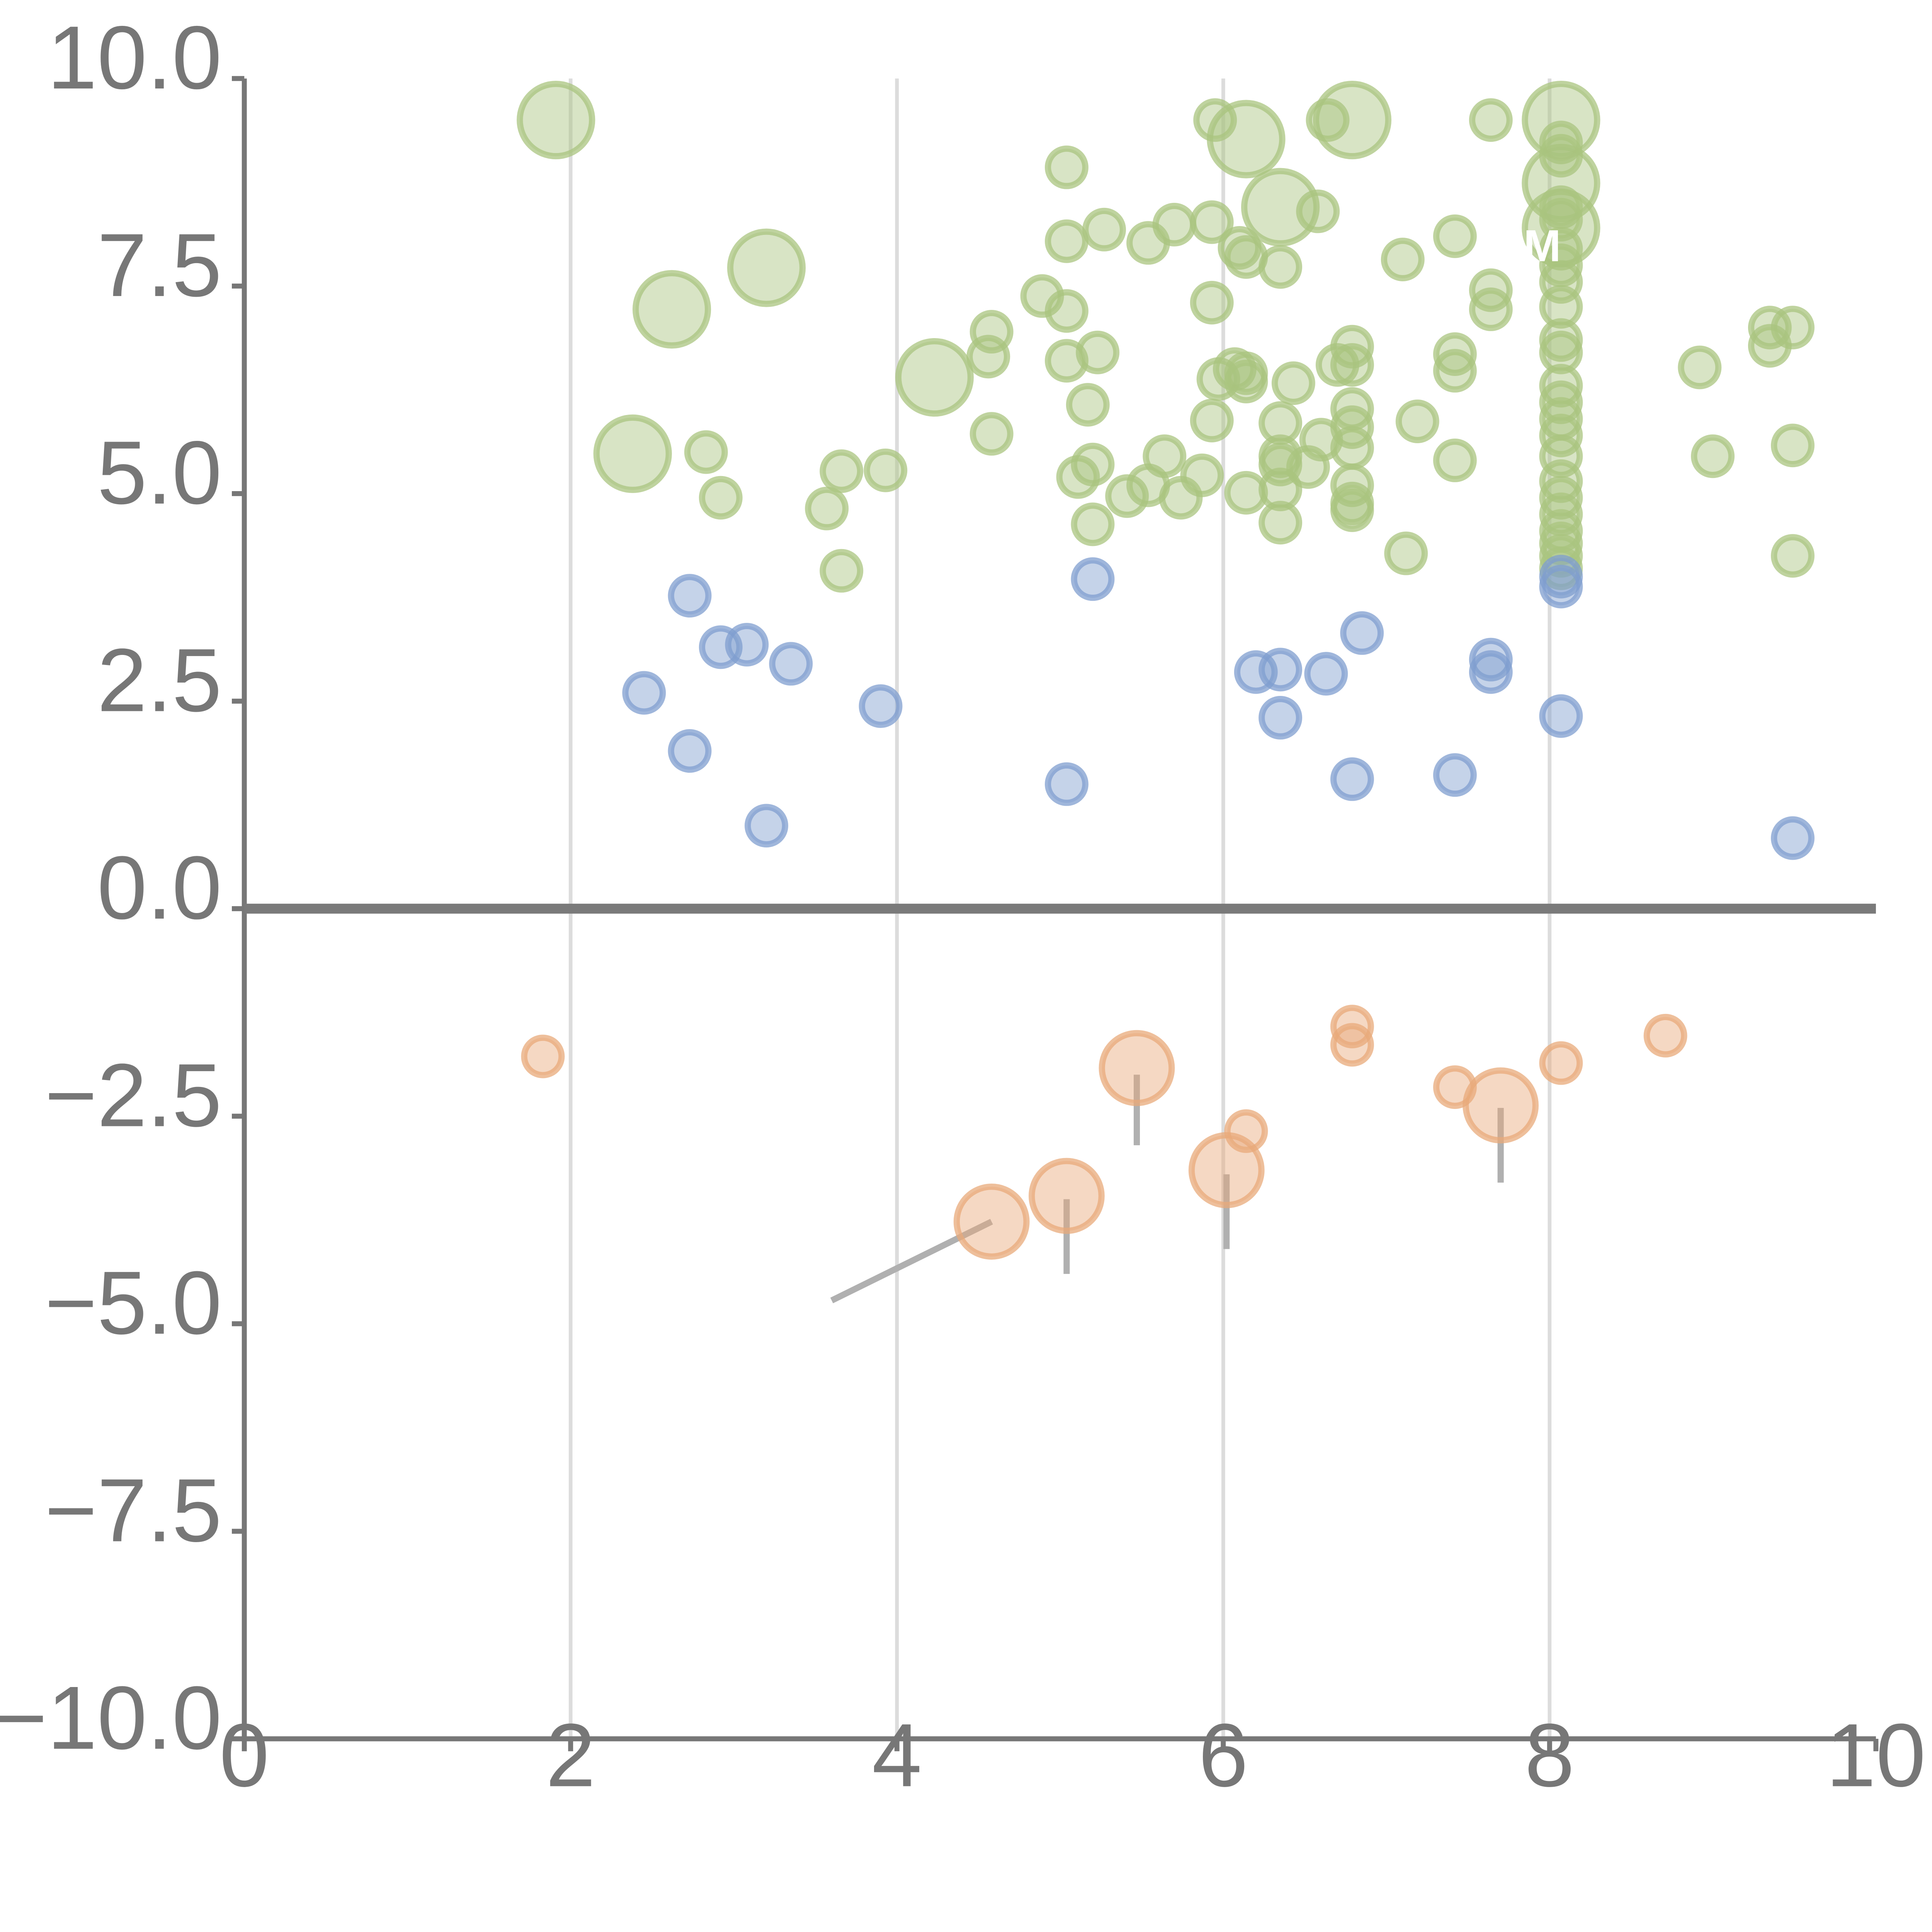  I want to click on bubble-s0-p106, so click(886, 470).